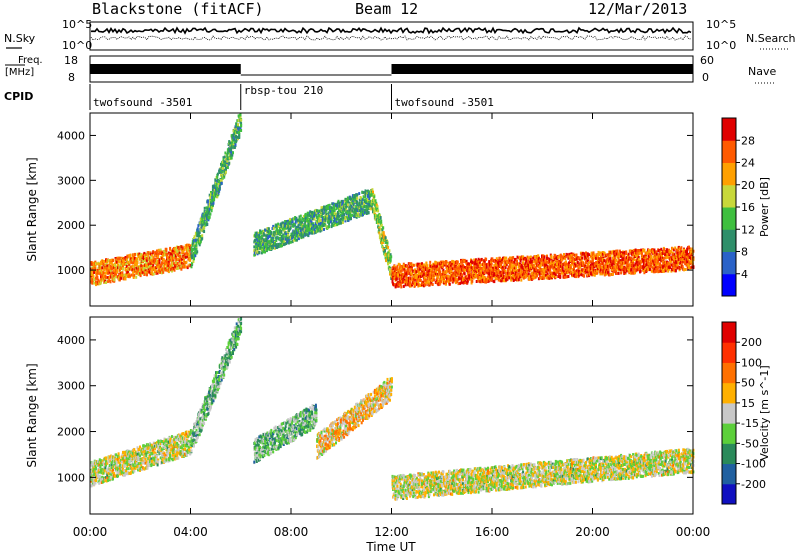 The image size is (800, 554). I want to click on echo-band, so click(216, 191).